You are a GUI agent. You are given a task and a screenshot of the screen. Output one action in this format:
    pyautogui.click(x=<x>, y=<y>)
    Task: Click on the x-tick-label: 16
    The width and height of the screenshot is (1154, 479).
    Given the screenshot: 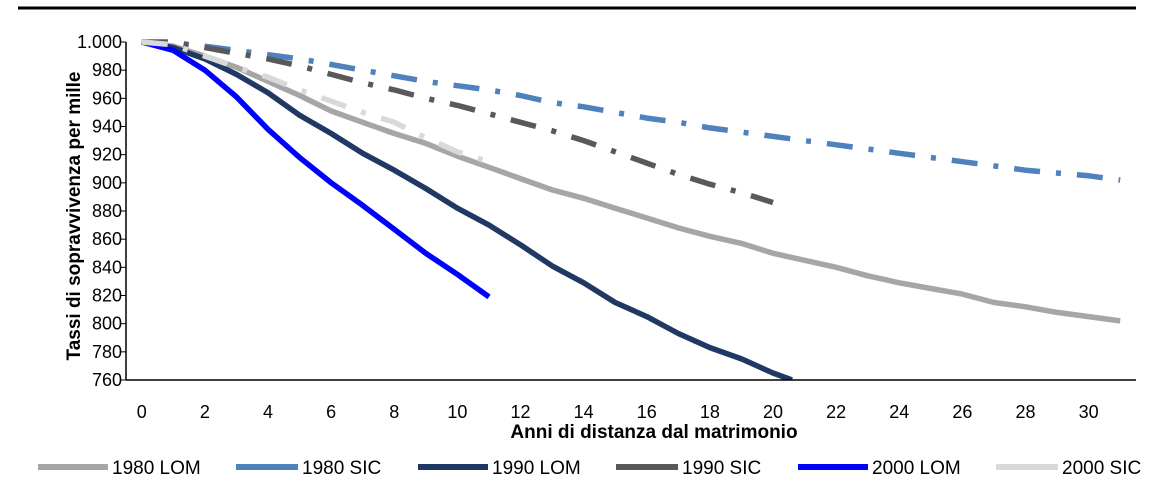 What is the action you would take?
    pyautogui.click(x=647, y=412)
    